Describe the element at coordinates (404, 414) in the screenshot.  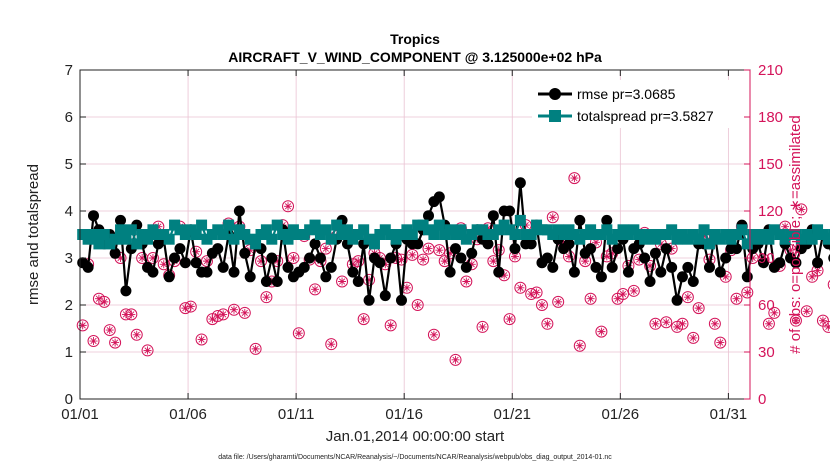
I see `x-tick-label-3: 01/16` at that location.